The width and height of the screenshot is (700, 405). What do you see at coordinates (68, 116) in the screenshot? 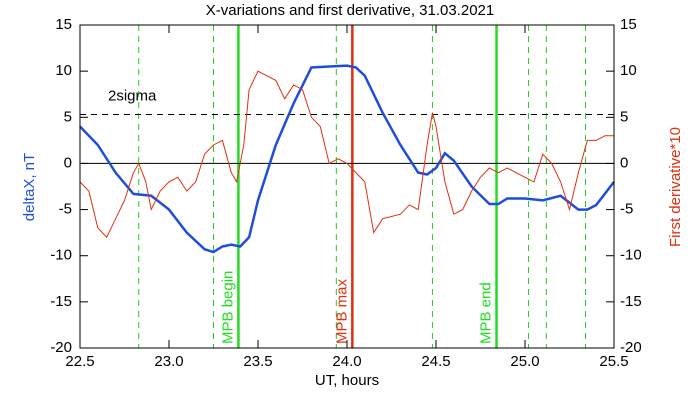
I see `y-tick-label: 5` at bounding box center [68, 116].